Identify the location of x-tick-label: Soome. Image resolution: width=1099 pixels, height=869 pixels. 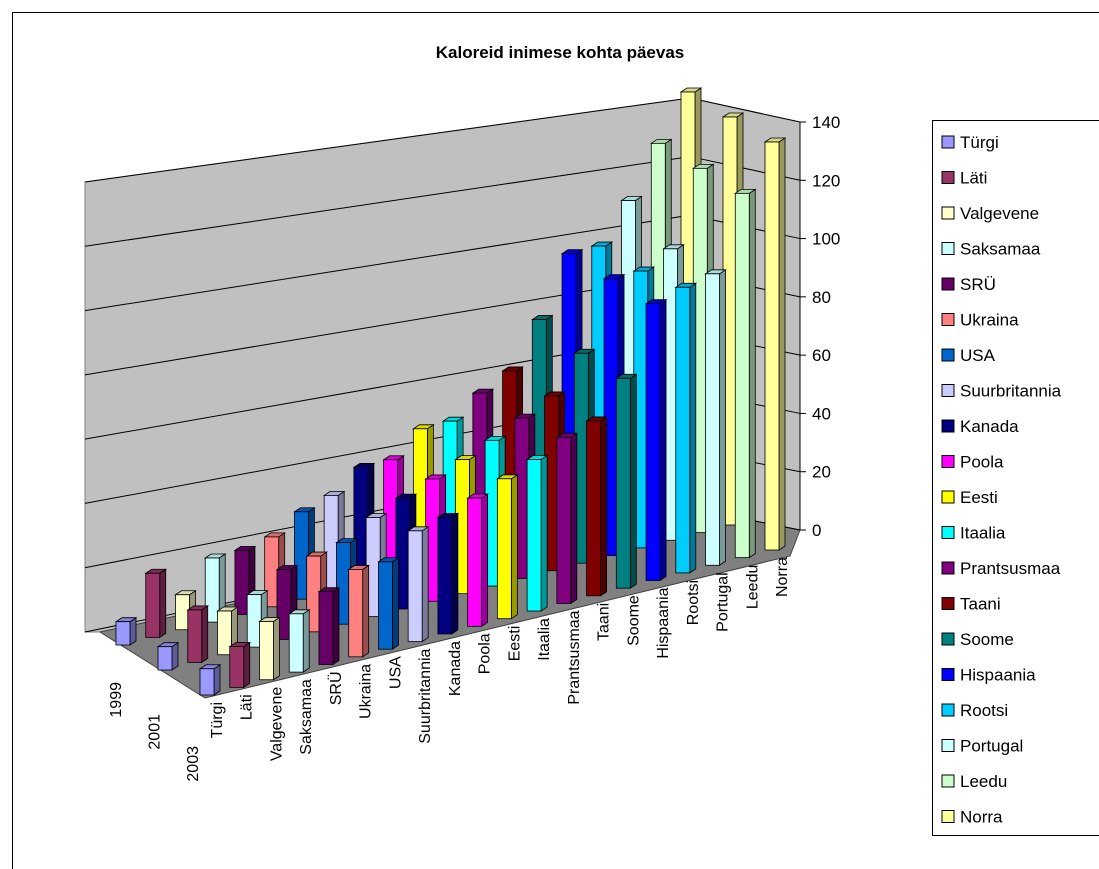
(633, 620).